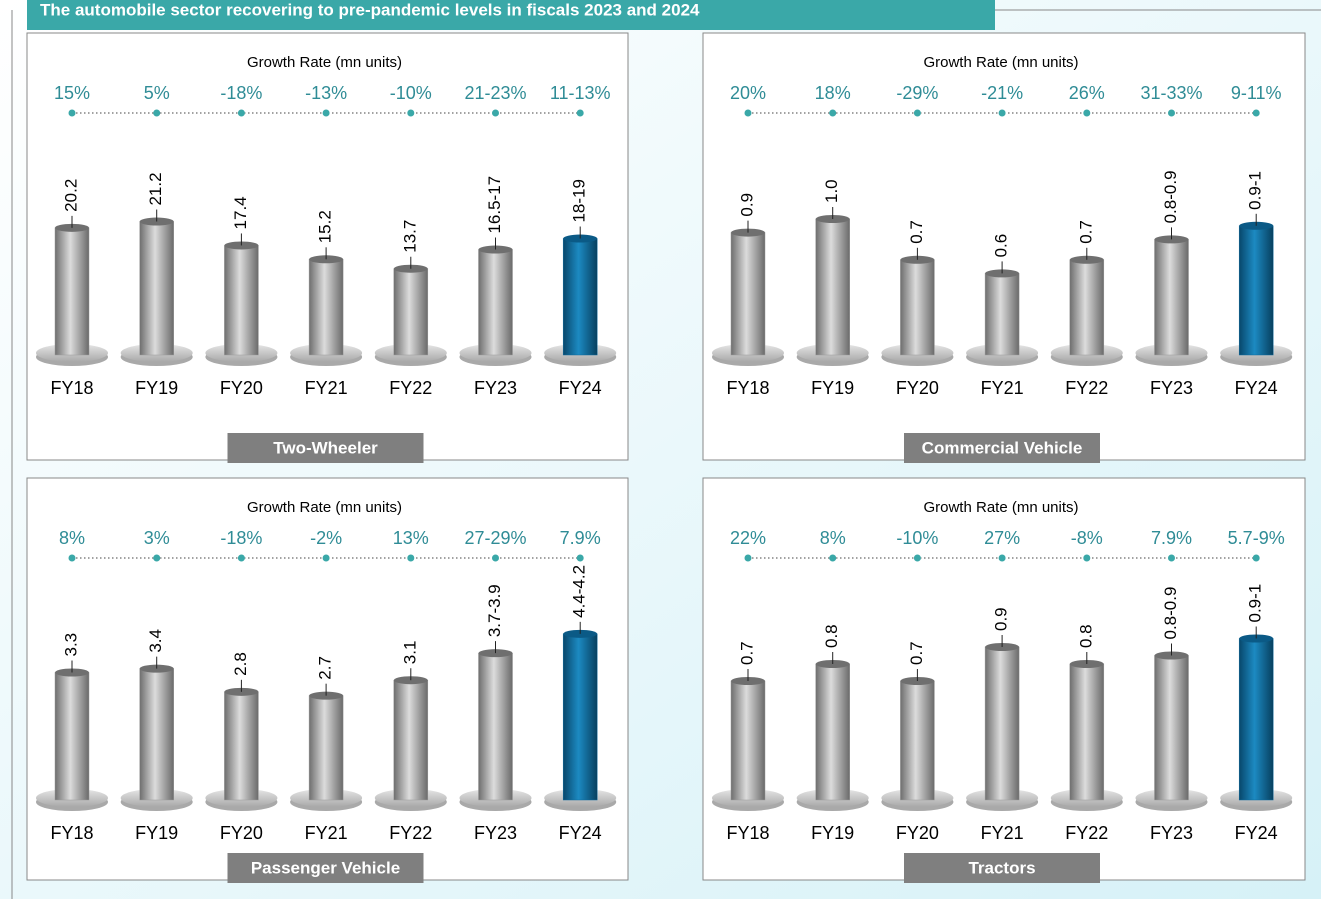  What do you see at coordinates (1256, 388) in the screenshot?
I see `x-tick-label: FY24` at bounding box center [1256, 388].